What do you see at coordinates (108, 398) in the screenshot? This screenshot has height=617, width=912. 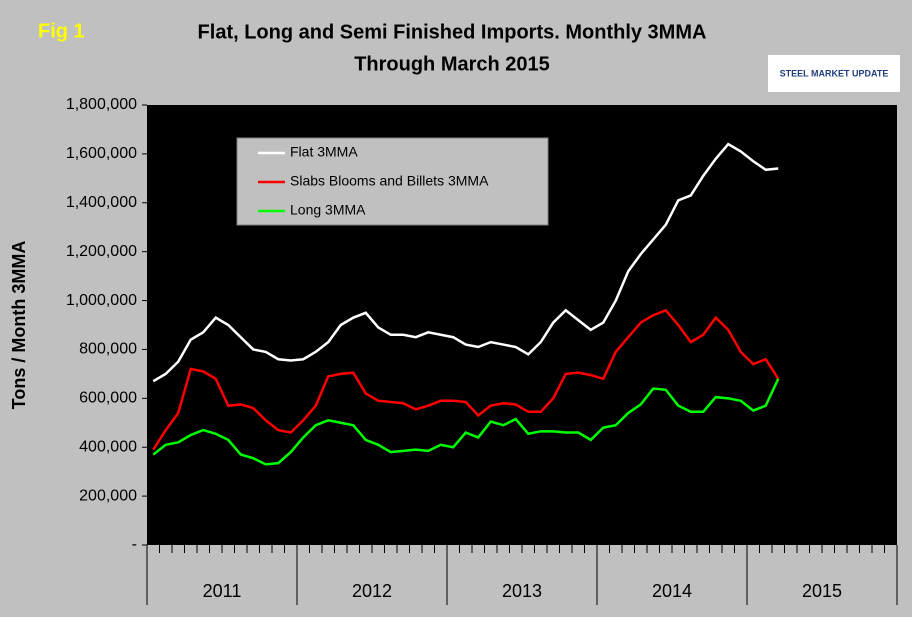 I see `y-tick-label: 600,000` at bounding box center [108, 398].